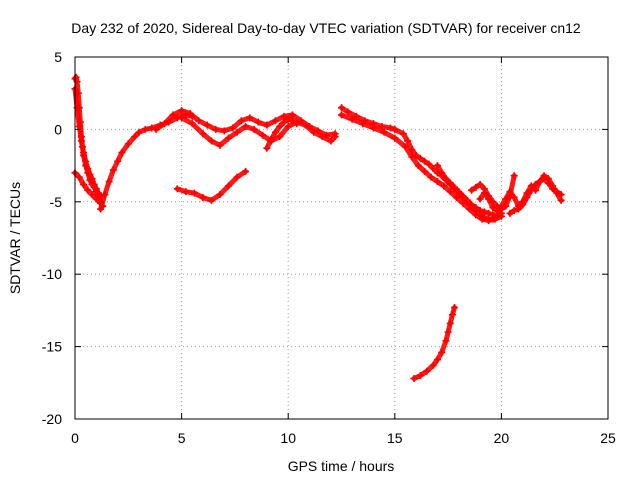 The width and height of the screenshot is (640, 480). I want to click on y-tick-label: -20, so click(52, 419).